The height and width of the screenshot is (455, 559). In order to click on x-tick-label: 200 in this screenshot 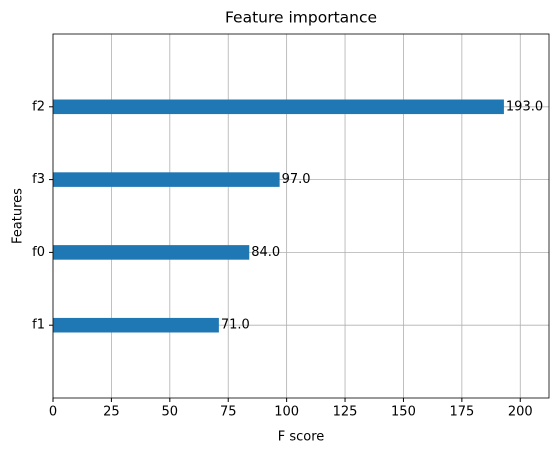, I will do `click(520, 412)`.